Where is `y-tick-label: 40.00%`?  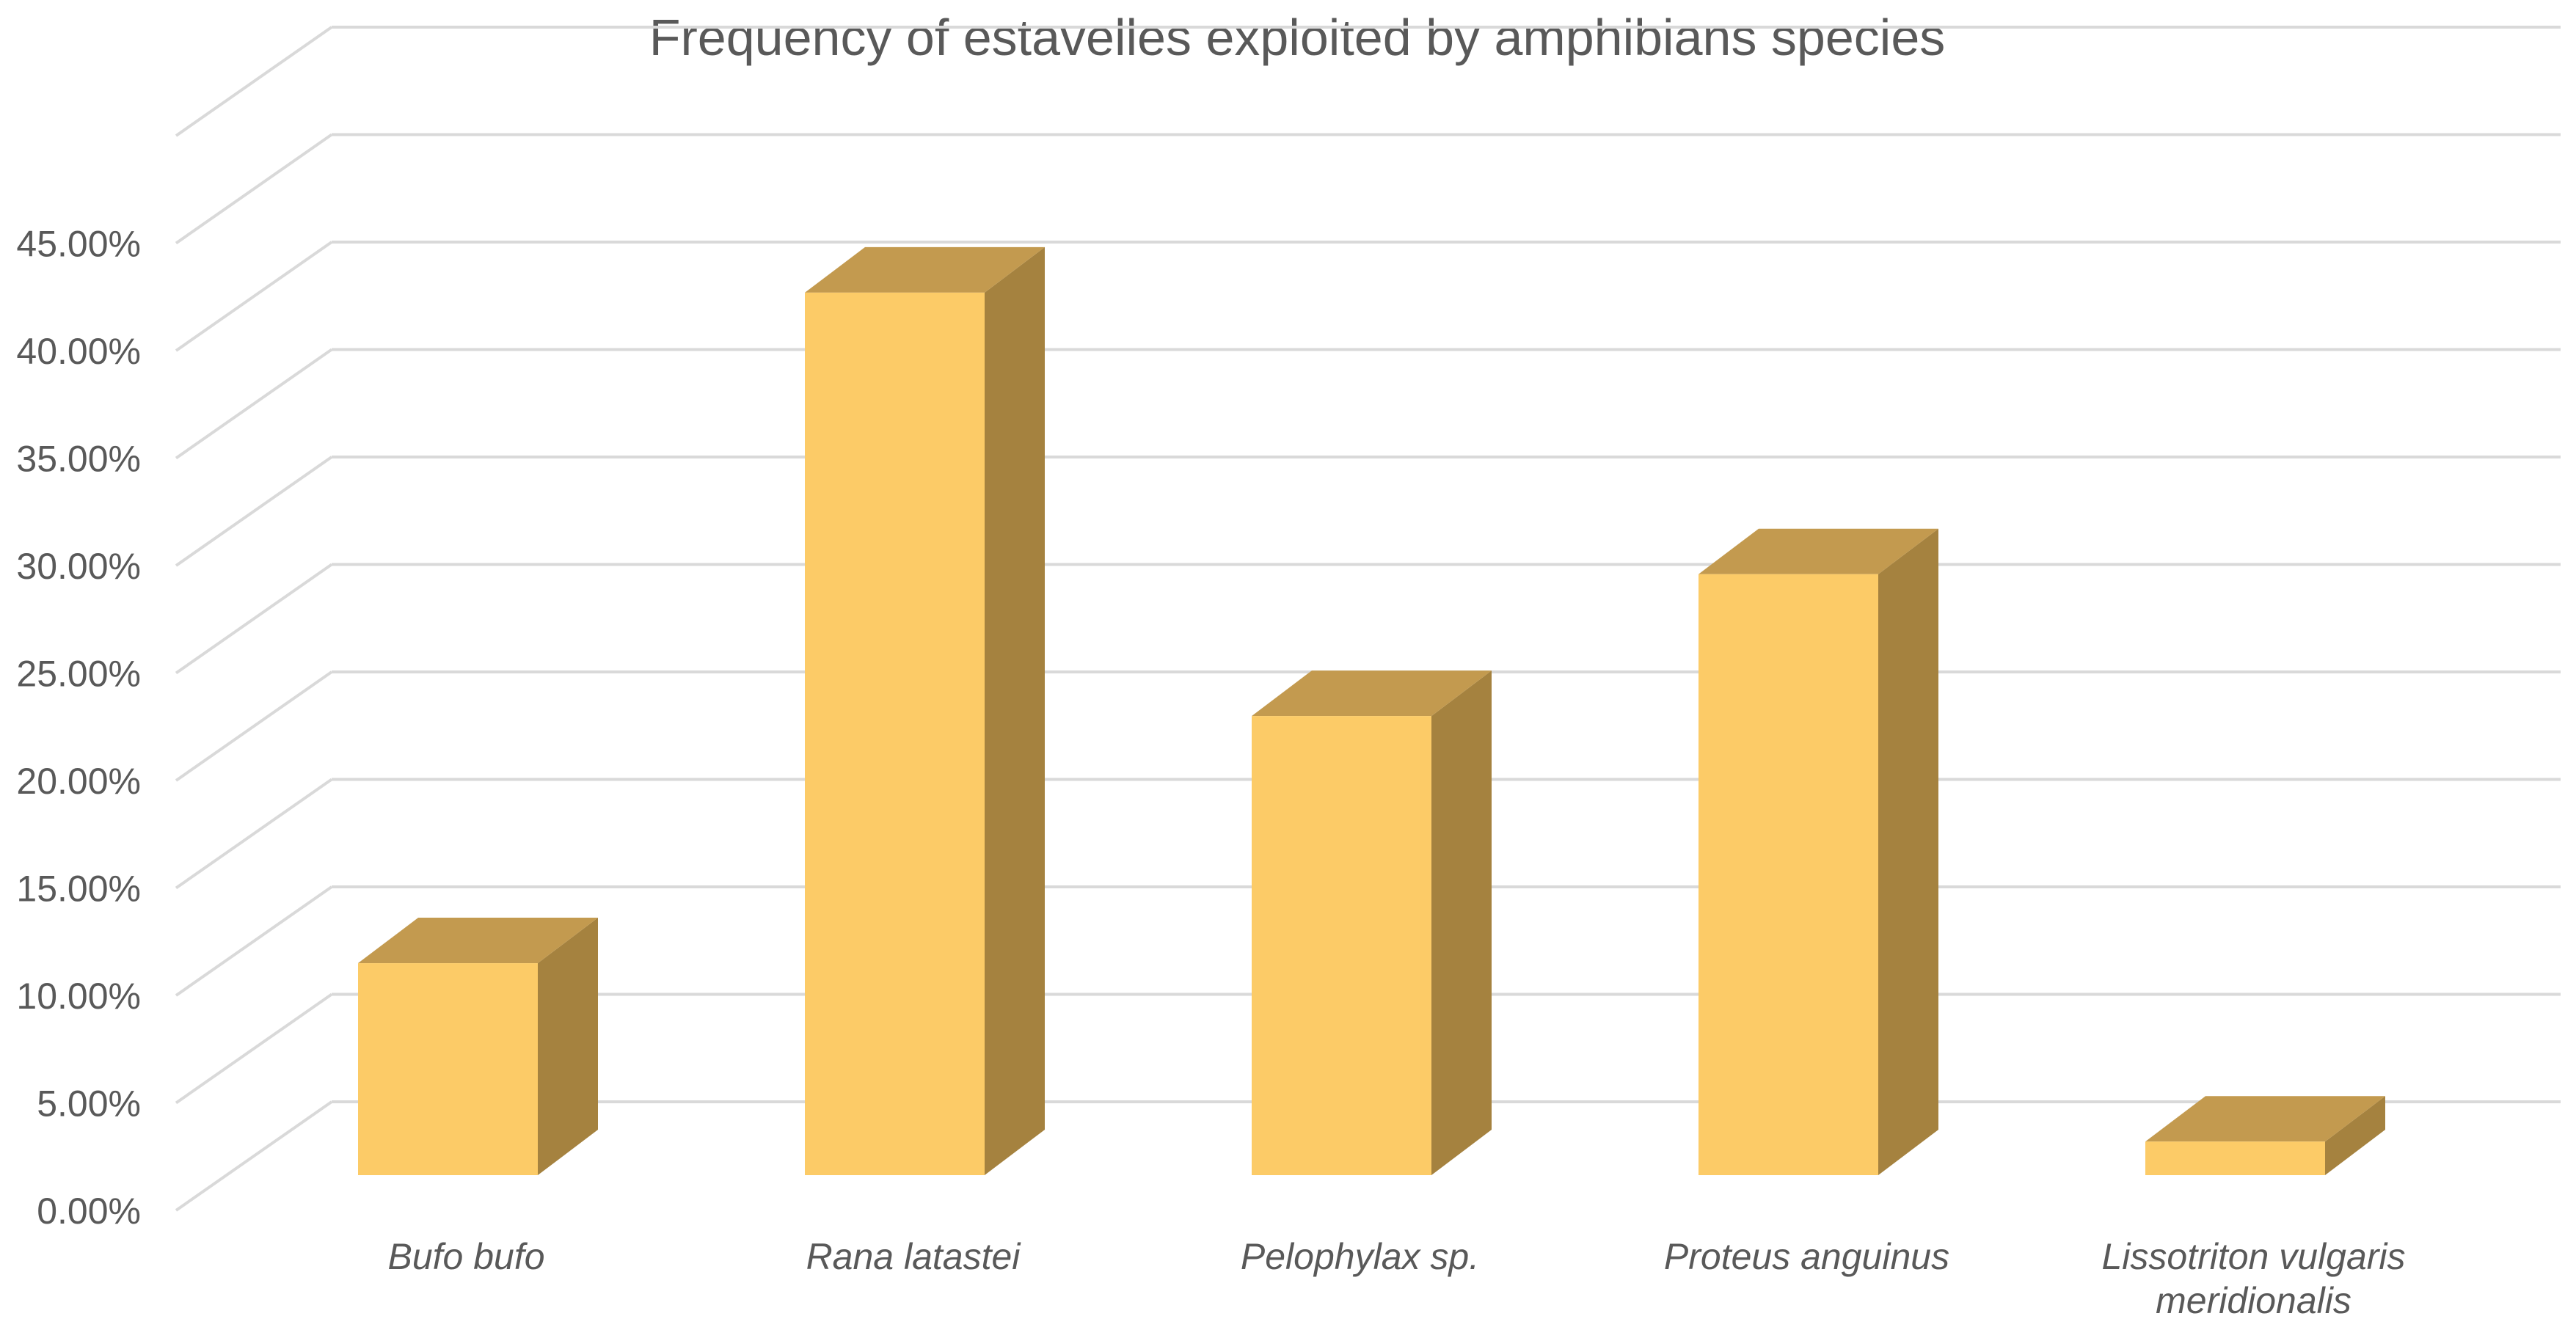 y-tick-label: 40.00% is located at coordinates (79, 352).